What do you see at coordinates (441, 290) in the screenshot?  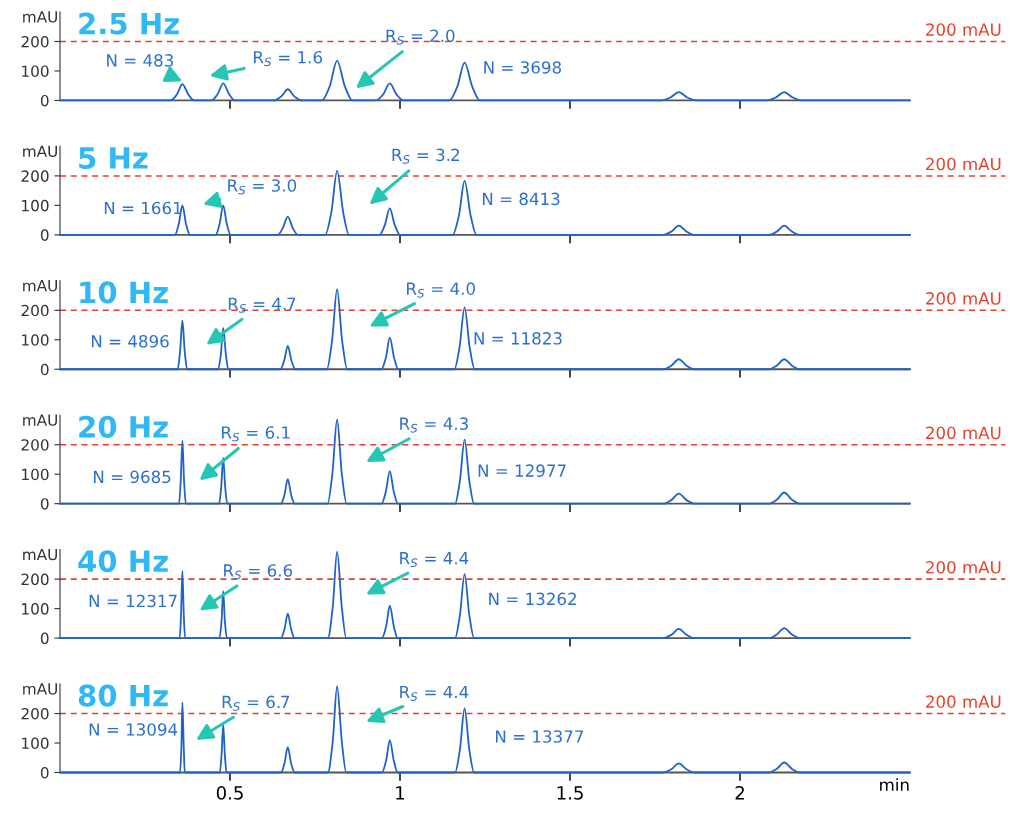 I see `annotation: R$_{S}$ = 4.0` at bounding box center [441, 290].